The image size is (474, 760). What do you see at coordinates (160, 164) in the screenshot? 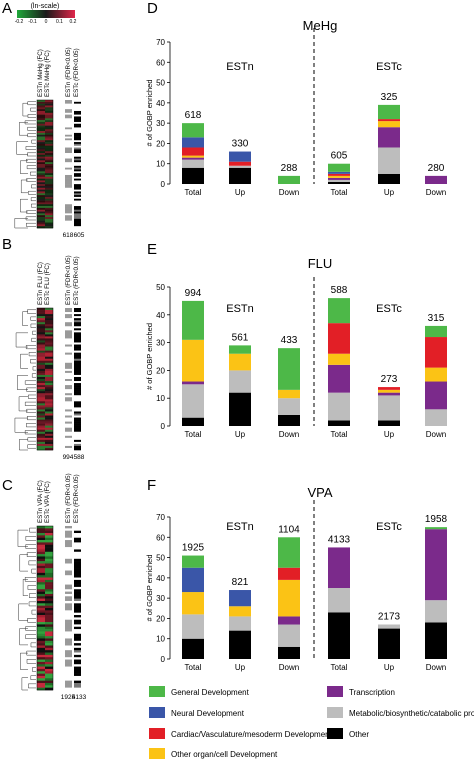
I see `y-tick-label: 10` at bounding box center [160, 164].